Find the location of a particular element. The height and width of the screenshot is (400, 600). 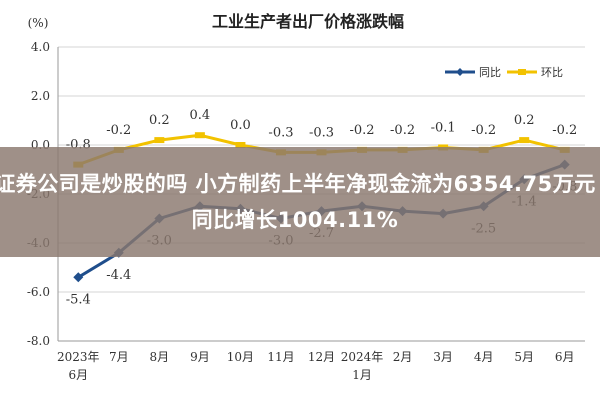

x-tick-label: 2024年 is located at coordinates (362, 357).